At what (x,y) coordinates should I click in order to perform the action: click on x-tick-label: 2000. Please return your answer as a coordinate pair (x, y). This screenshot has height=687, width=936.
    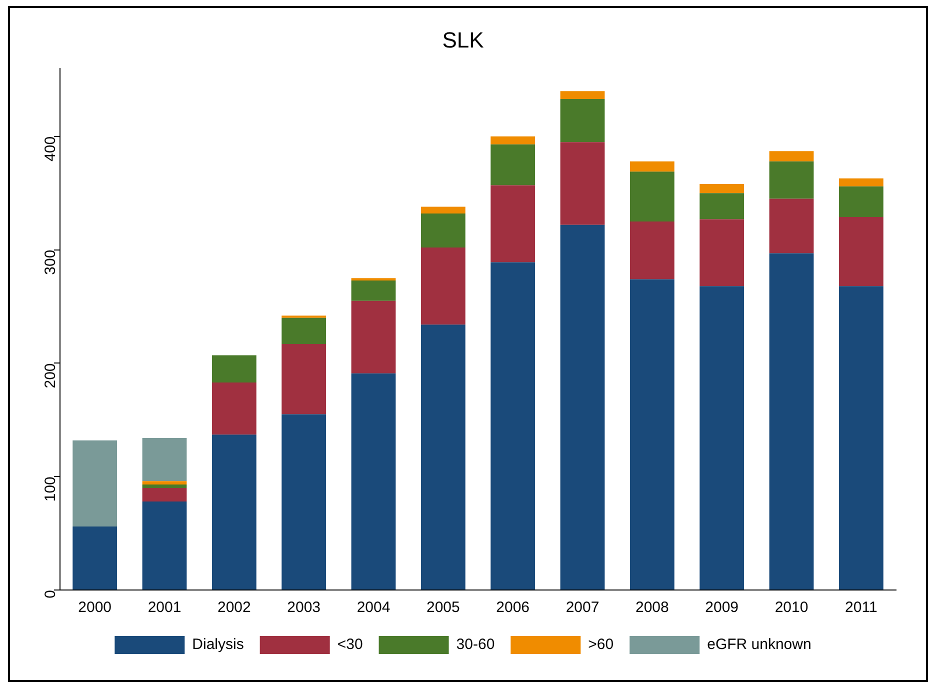
    Looking at the image, I should click on (95, 607).